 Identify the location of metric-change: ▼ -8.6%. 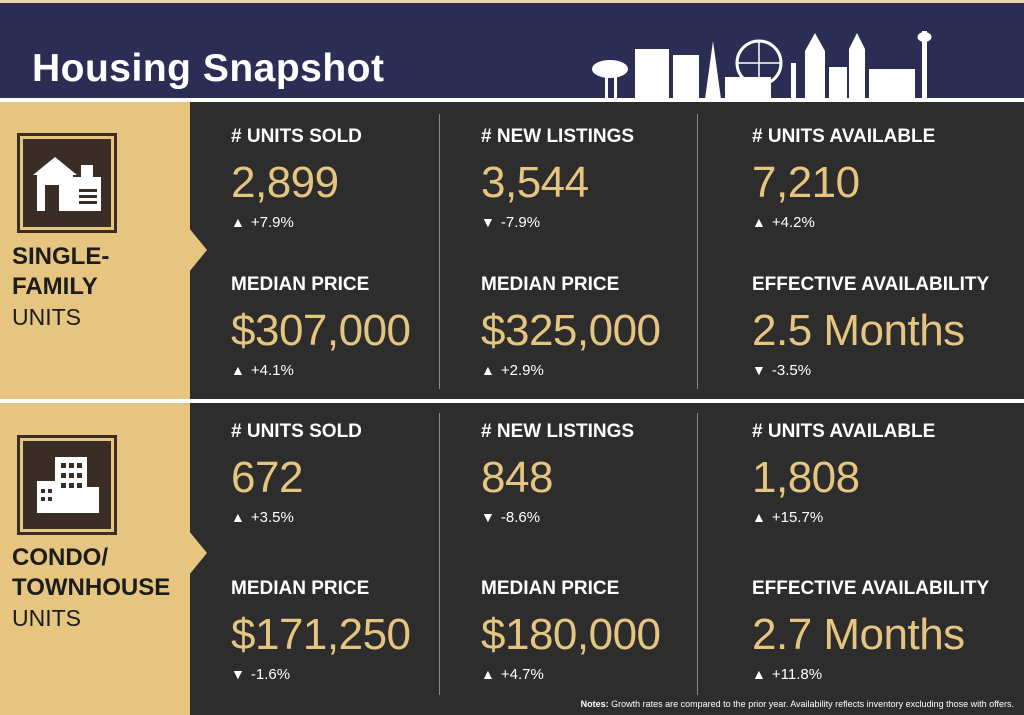
(511, 517).